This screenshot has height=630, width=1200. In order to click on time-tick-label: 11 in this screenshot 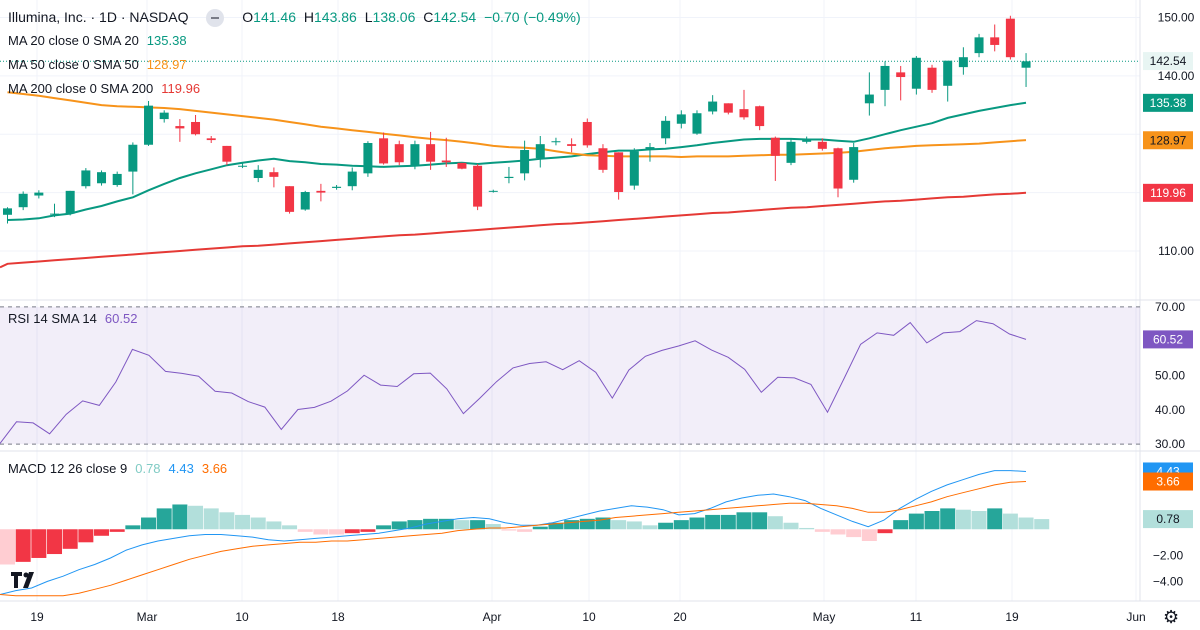, I will do `click(916, 617)`.